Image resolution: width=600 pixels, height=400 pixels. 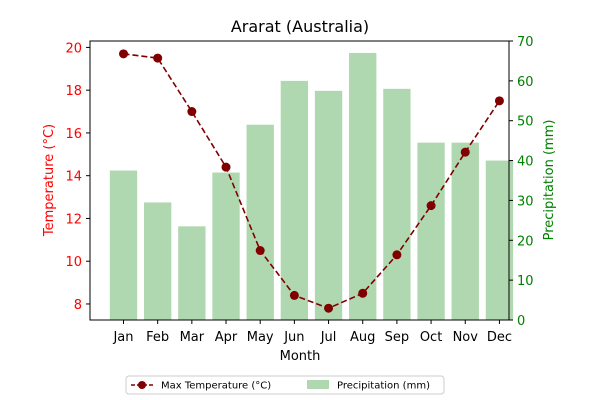 I want to click on legend-entry-temperature: Max Temperature (°C), so click(x=216, y=386).